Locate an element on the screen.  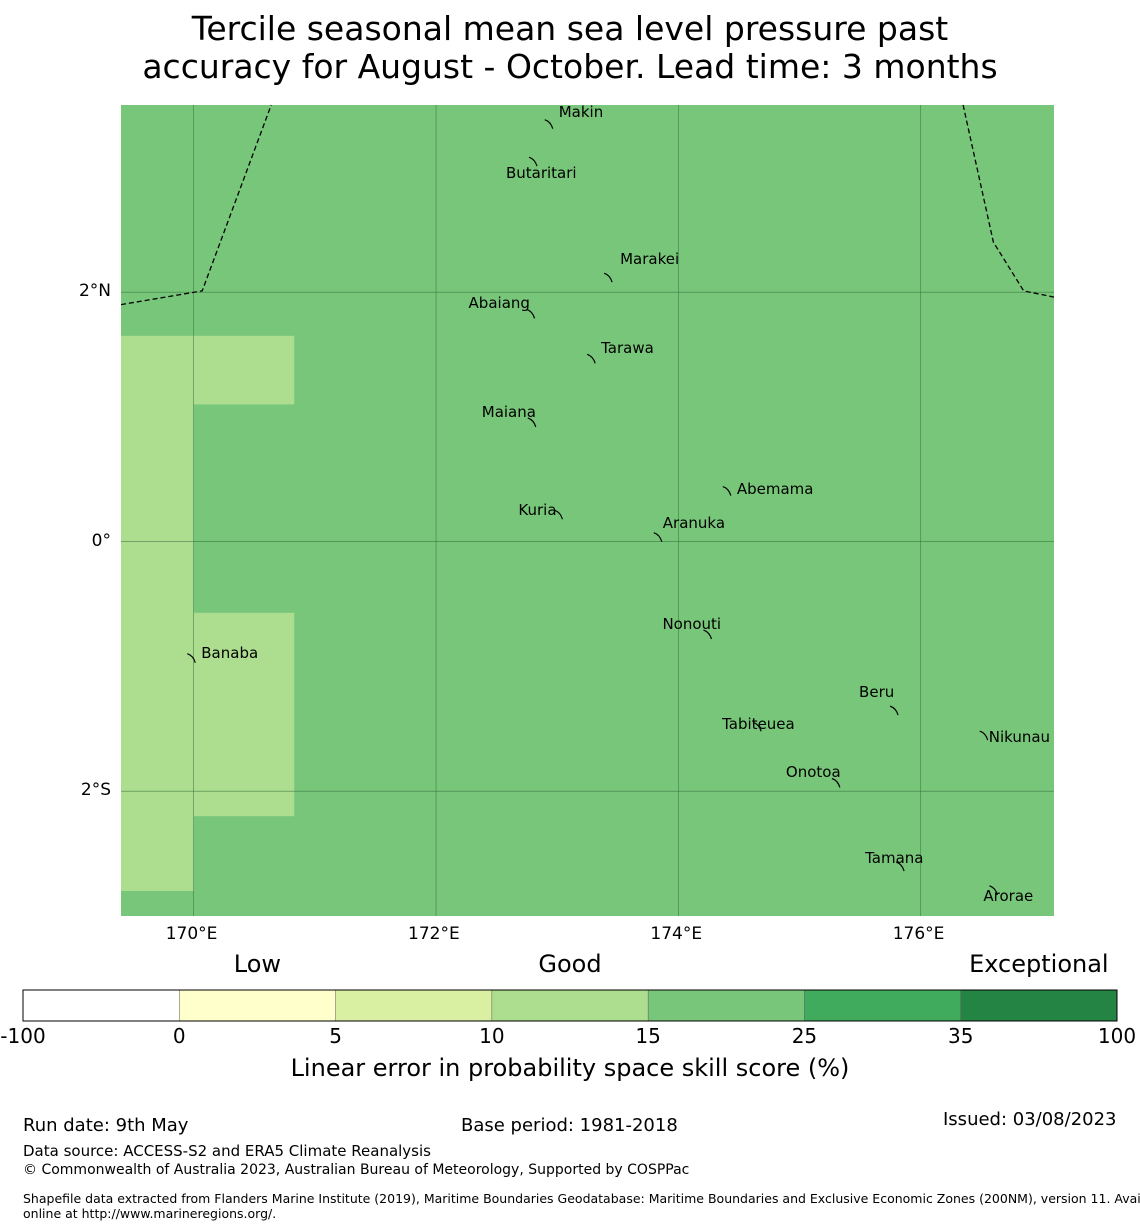
colorbar-tick-label: -100 is located at coordinates (23, 1036).